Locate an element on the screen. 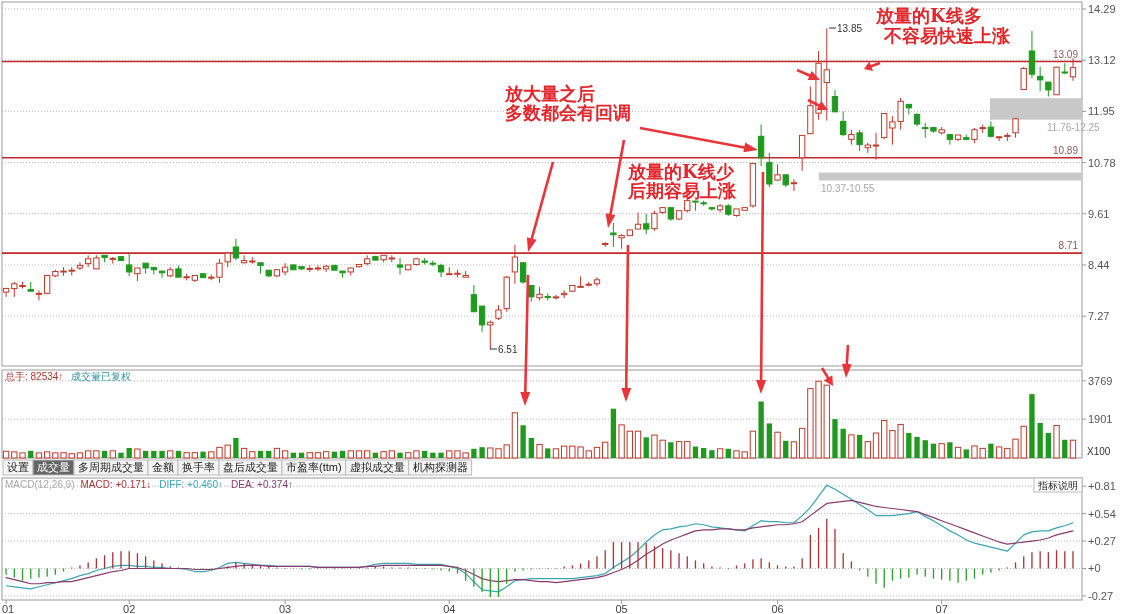 Image resolution: width=1125 pixels, height=614 pixels. x-tick-label: 07 is located at coordinates (941, 608).